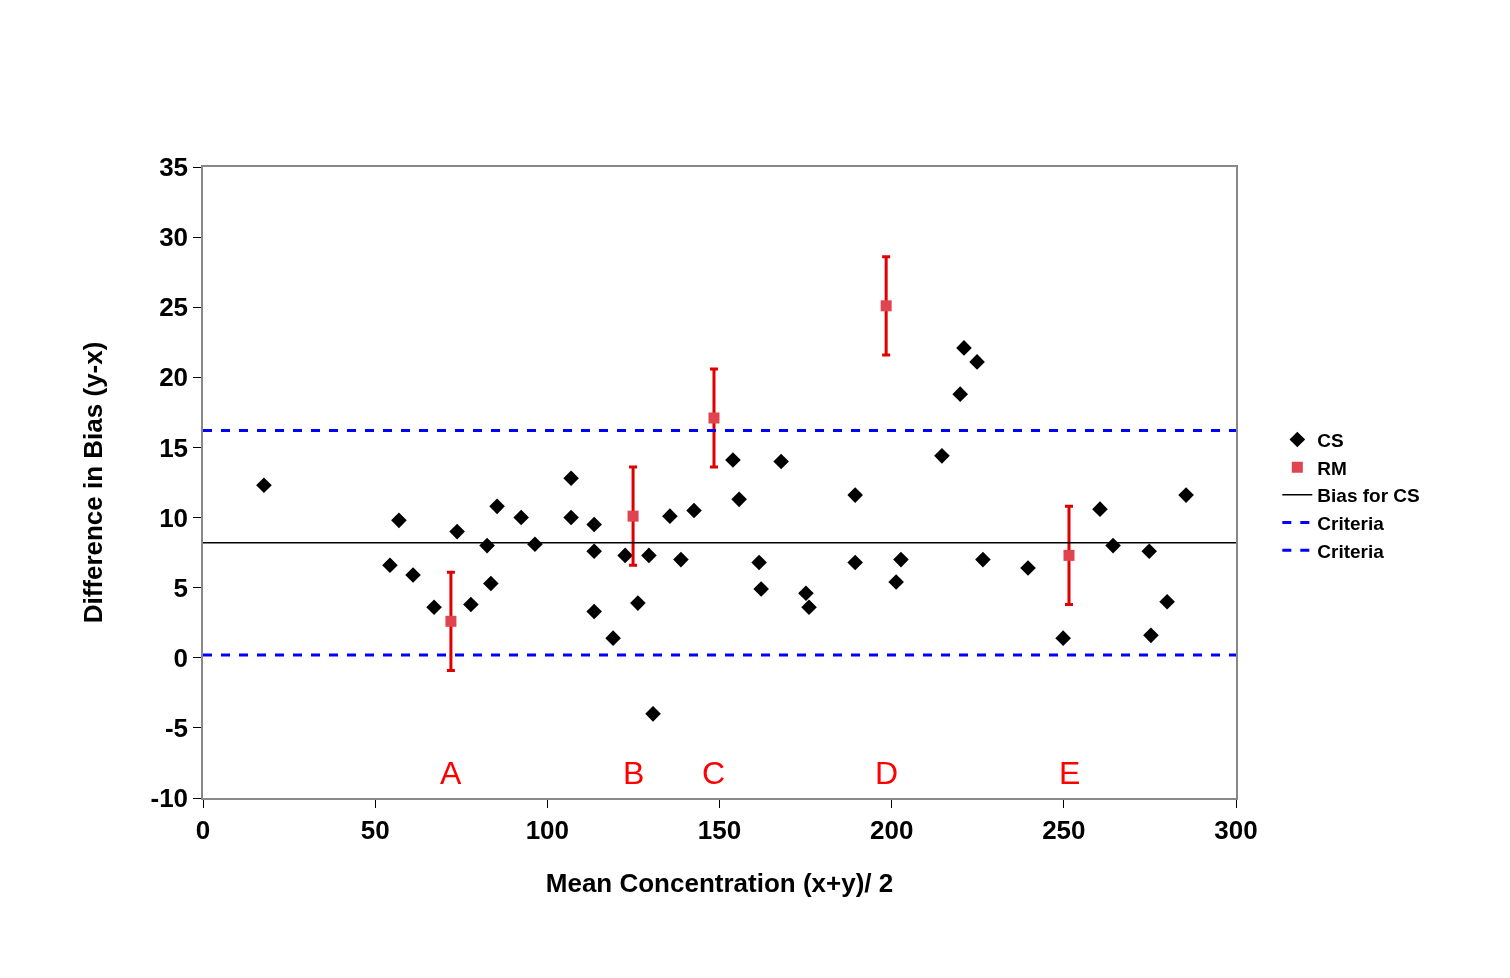 Image resolution: width=1510 pixels, height=978 pixels. I want to click on annotation: B, so click(634, 773).